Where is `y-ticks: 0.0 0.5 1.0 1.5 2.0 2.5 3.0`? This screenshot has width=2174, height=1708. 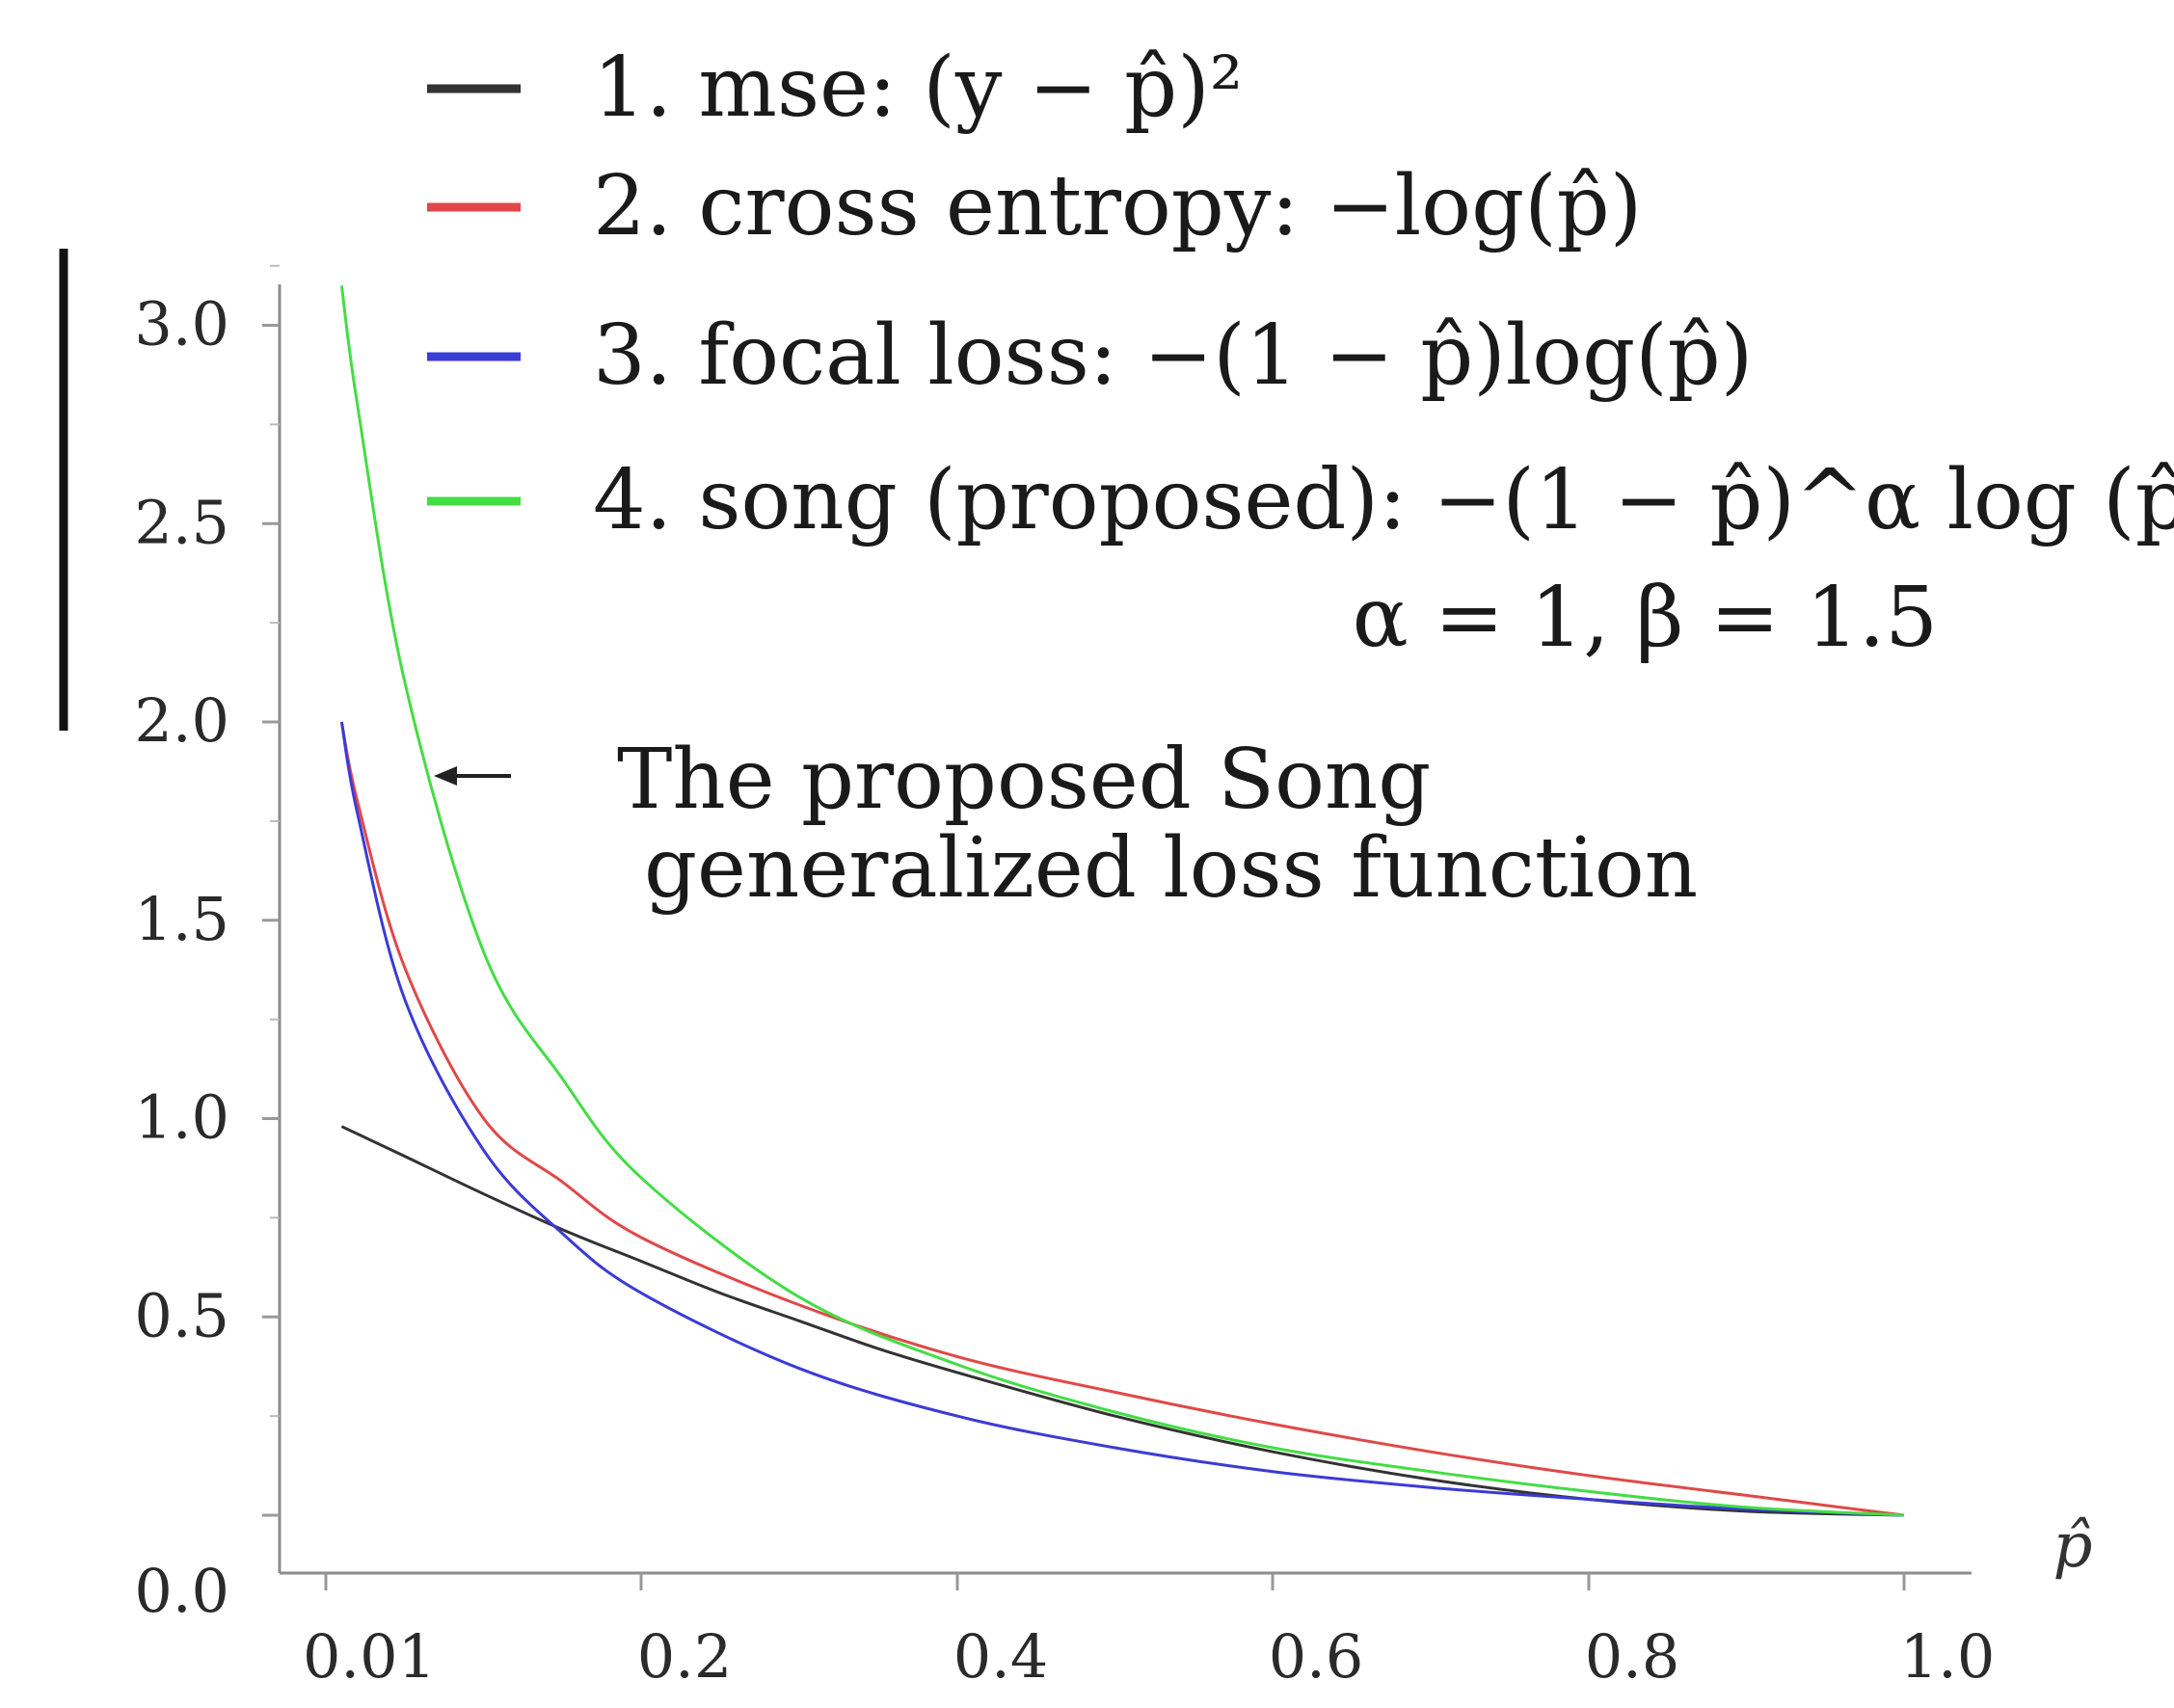
y-ticks: 0.0 0.5 1.0 1.5 2.0 2.5 3.0 is located at coordinates (207, 945).